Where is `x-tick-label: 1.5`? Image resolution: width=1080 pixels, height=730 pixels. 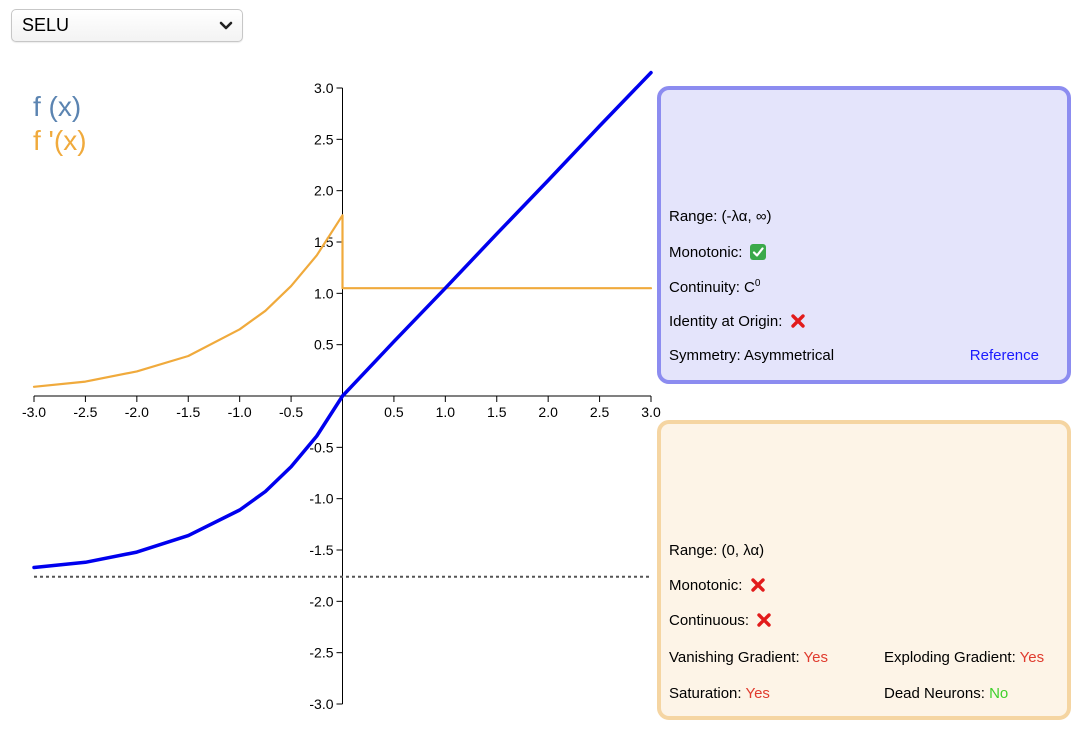 x-tick-label: 1.5 is located at coordinates (497, 412).